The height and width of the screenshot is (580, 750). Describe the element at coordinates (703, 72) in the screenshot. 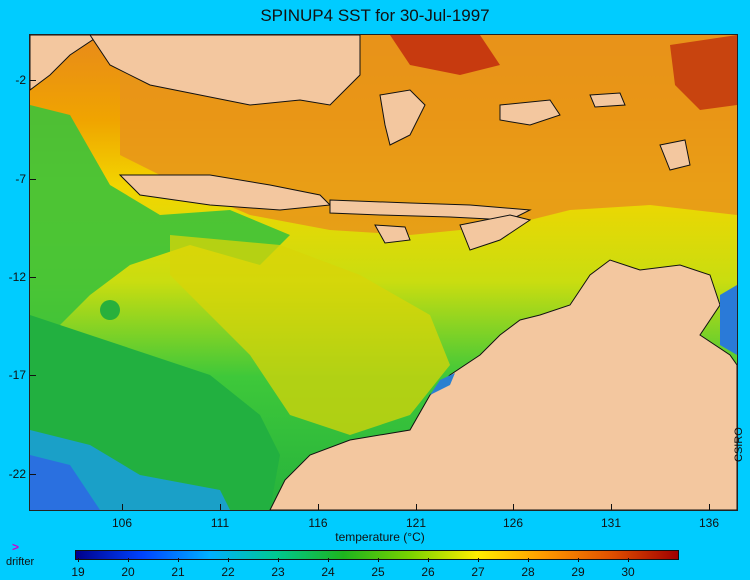

I see `hot-water-east` at that location.